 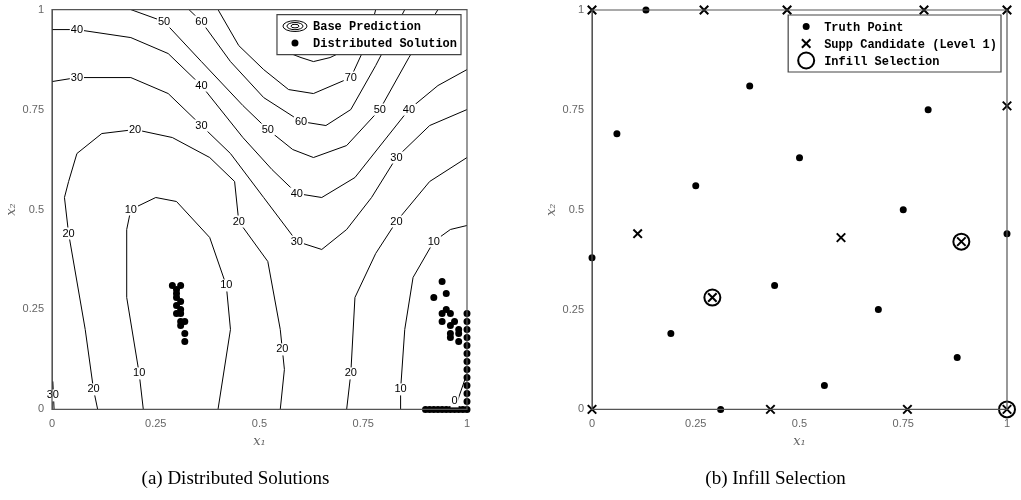 I want to click on legend-label: Truth Point, so click(x=864, y=27).